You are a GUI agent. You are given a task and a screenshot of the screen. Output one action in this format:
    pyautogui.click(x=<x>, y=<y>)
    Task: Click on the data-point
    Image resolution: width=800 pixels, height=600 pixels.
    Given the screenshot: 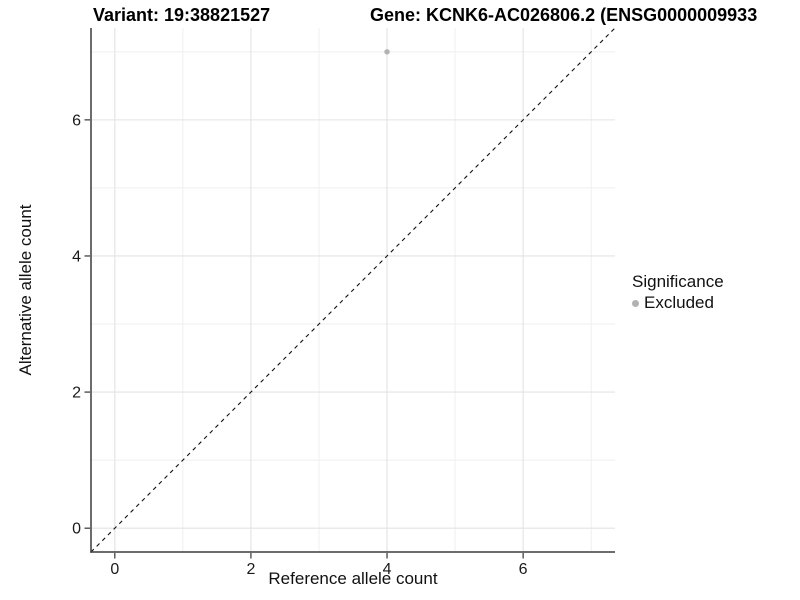 What is the action you would take?
    pyautogui.click(x=387, y=52)
    